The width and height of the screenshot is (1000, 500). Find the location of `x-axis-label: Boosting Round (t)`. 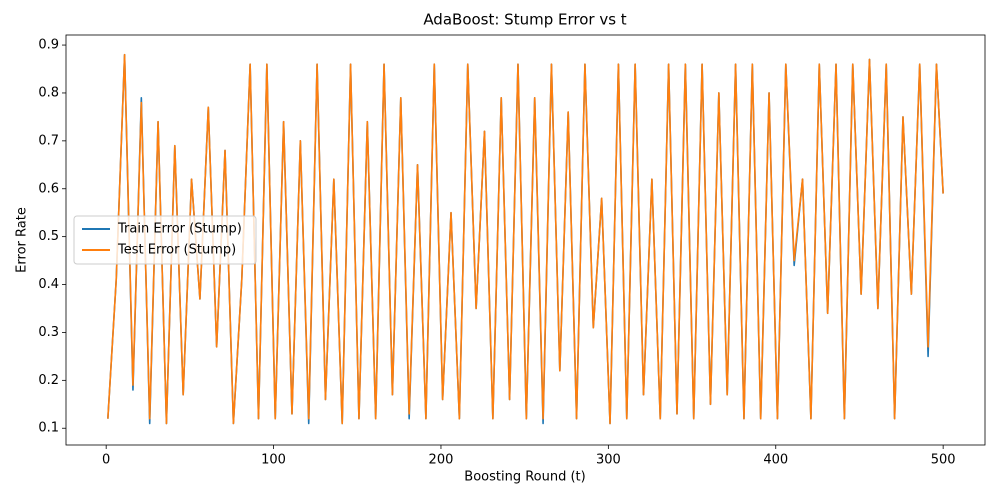

x-axis-label: Boosting Round (t) is located at coordinates (524, 477).